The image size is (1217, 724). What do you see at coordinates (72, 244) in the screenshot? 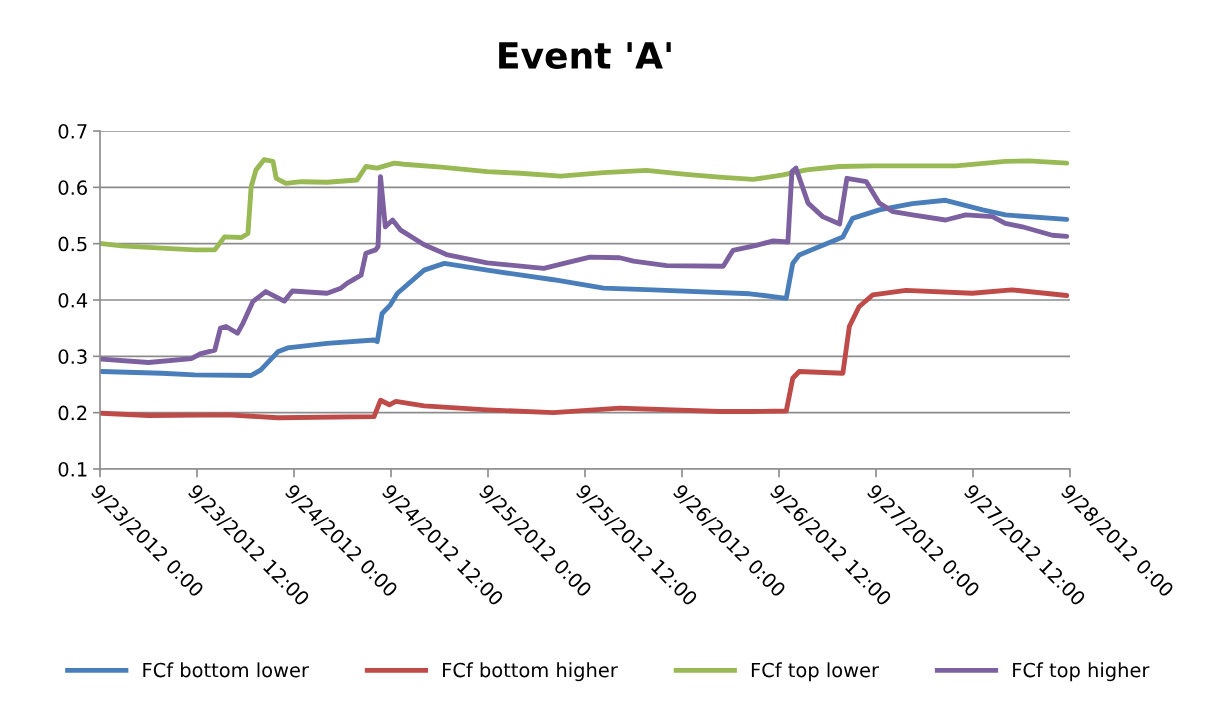
I see `y-tick-label: 0.5` at bounding box center [72, 244].